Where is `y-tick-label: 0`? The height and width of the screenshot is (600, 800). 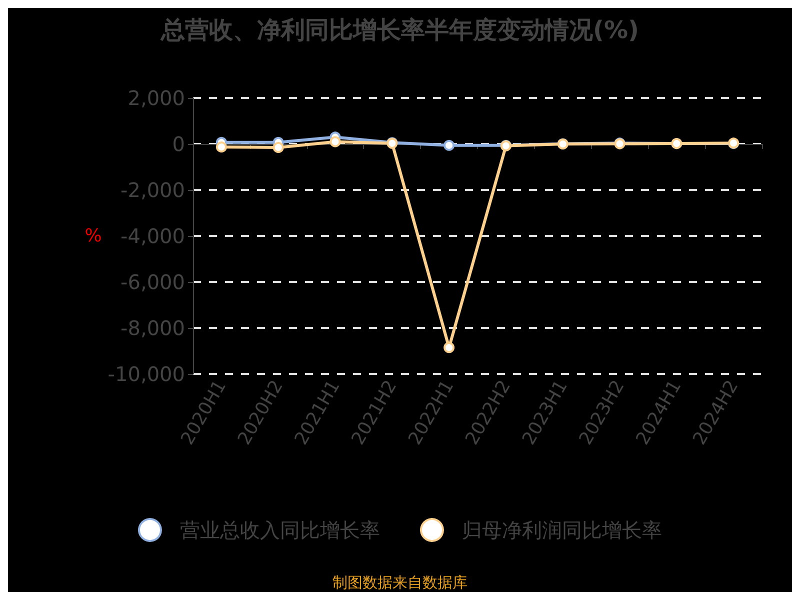 y-tick-label: 0 is located at coordinates (178, 144).